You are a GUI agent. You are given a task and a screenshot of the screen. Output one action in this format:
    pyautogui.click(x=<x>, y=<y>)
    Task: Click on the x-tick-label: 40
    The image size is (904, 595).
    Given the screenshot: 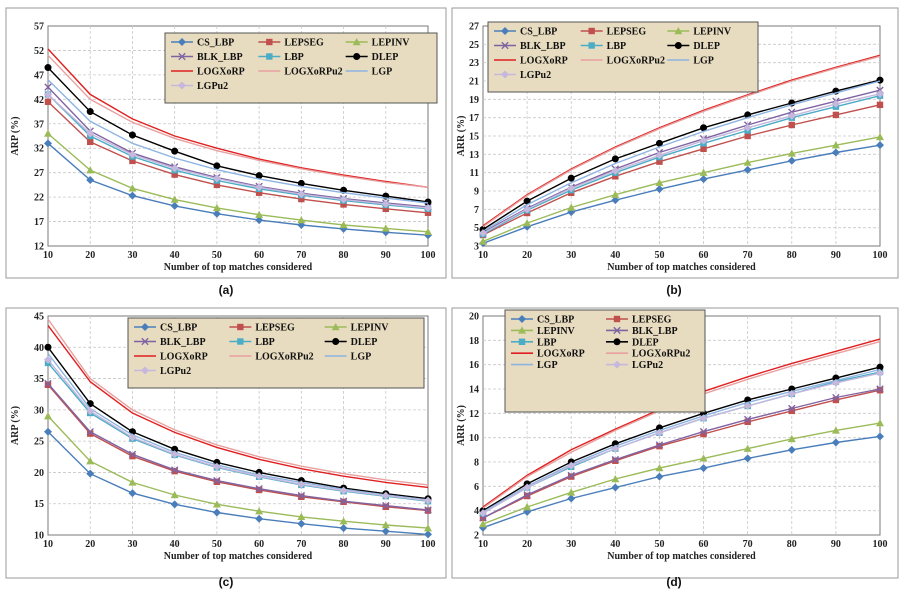 What is the action you would take?
    pyautogui.click(x=615, y=255)
    